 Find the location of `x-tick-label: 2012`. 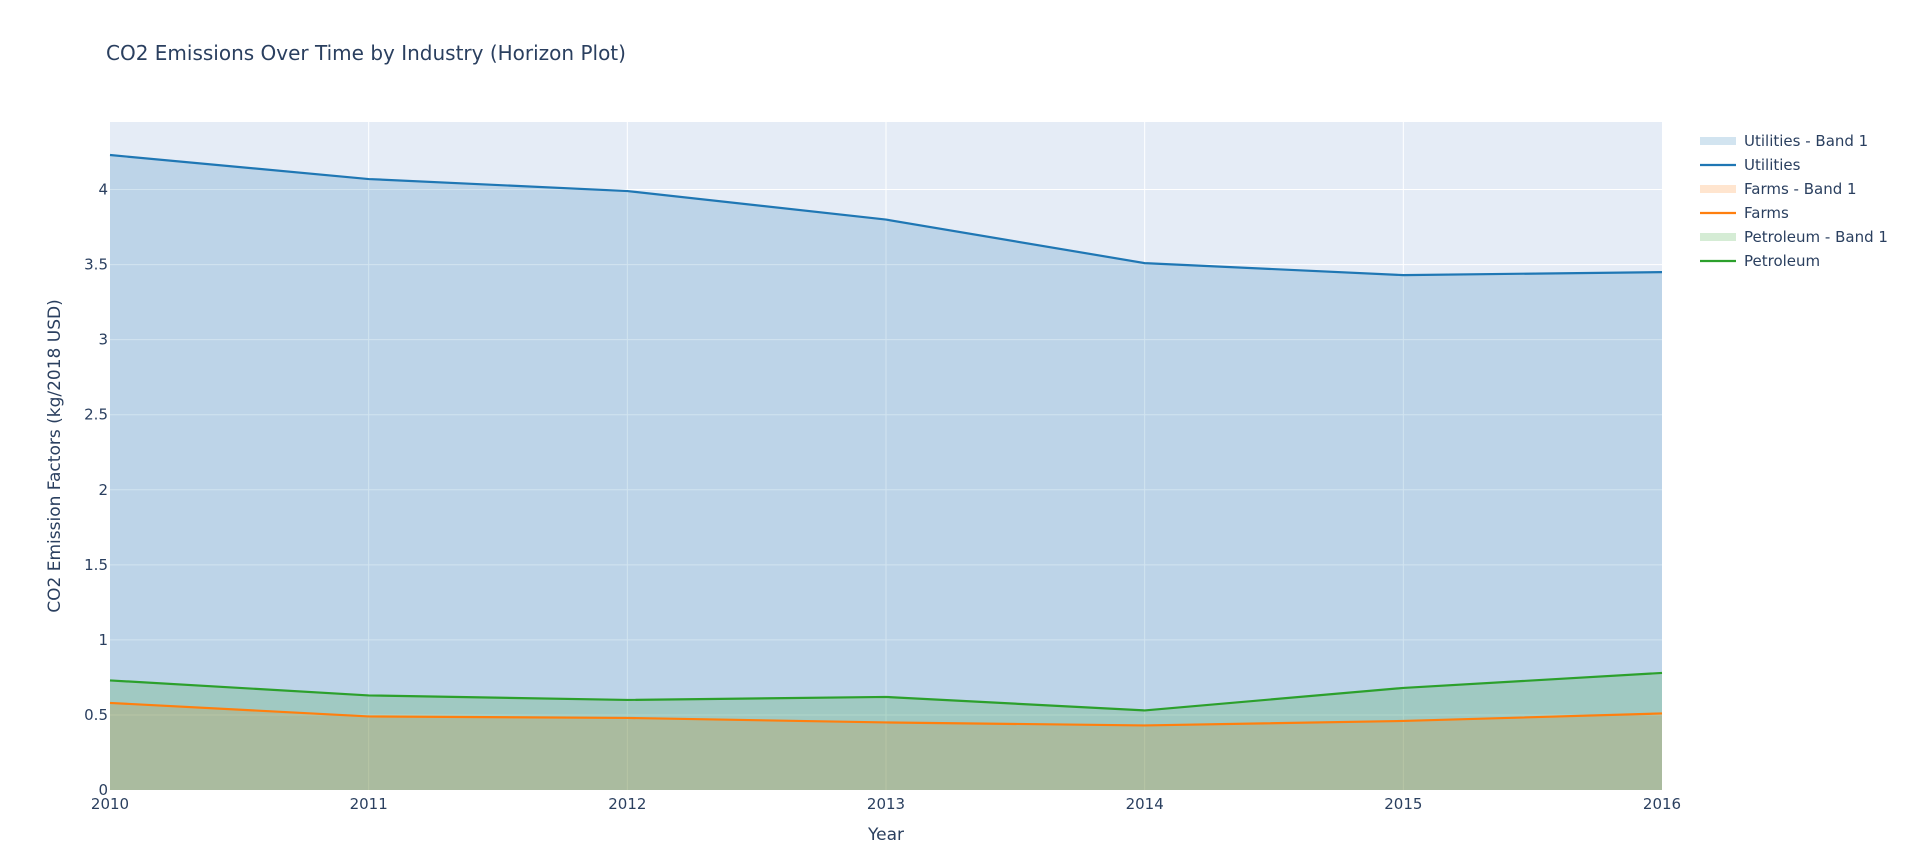

x-tick-label: 2012 is located at coordinates (627, 804).